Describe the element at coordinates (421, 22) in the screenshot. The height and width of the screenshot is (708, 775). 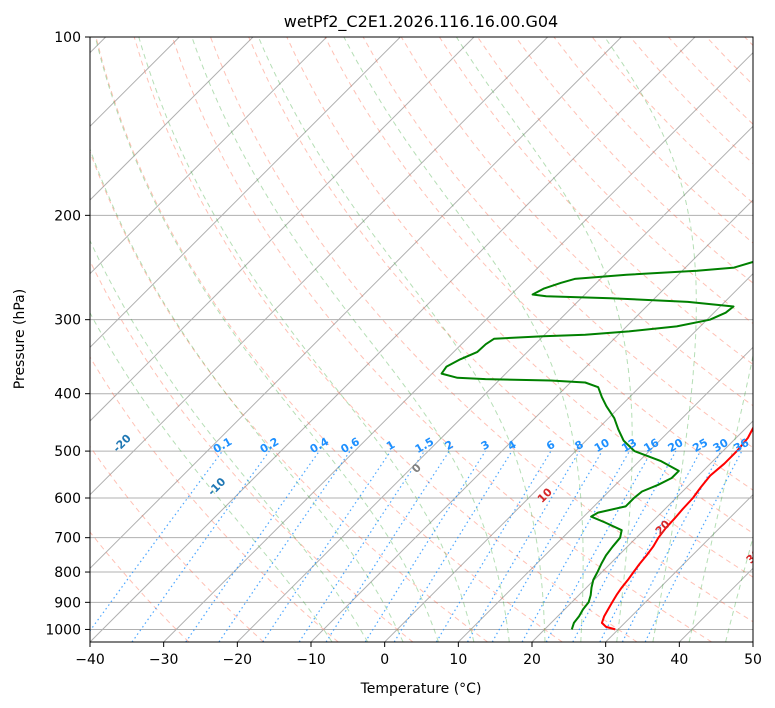
I see `chart-title: wetPf2_C2E1.2026.116.16.00.G04` at that location.